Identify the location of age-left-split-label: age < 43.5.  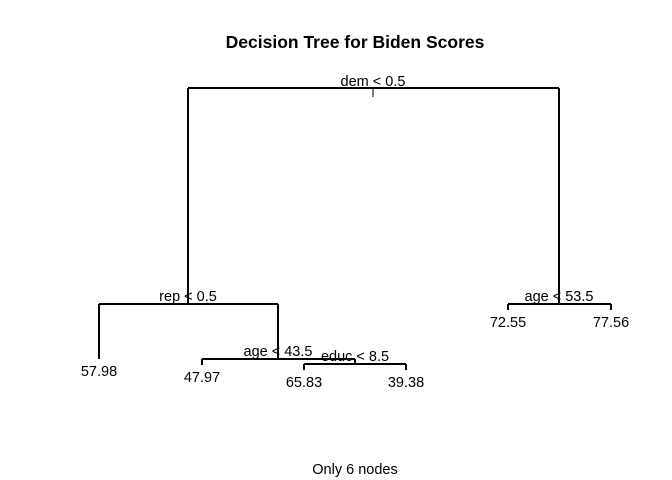
(278, 352).